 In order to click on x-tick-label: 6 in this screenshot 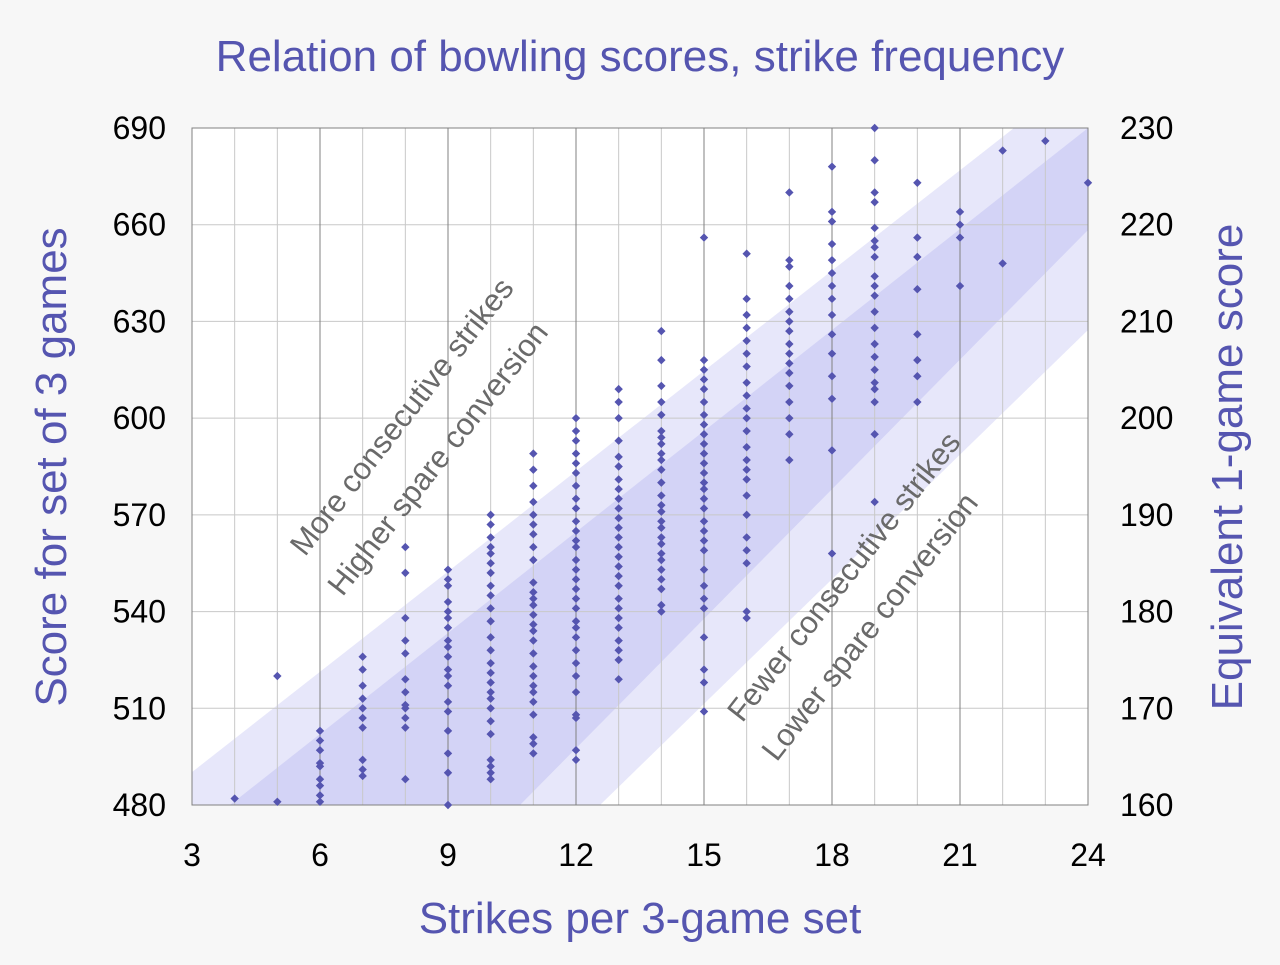, I will do `click(320, 855)`.